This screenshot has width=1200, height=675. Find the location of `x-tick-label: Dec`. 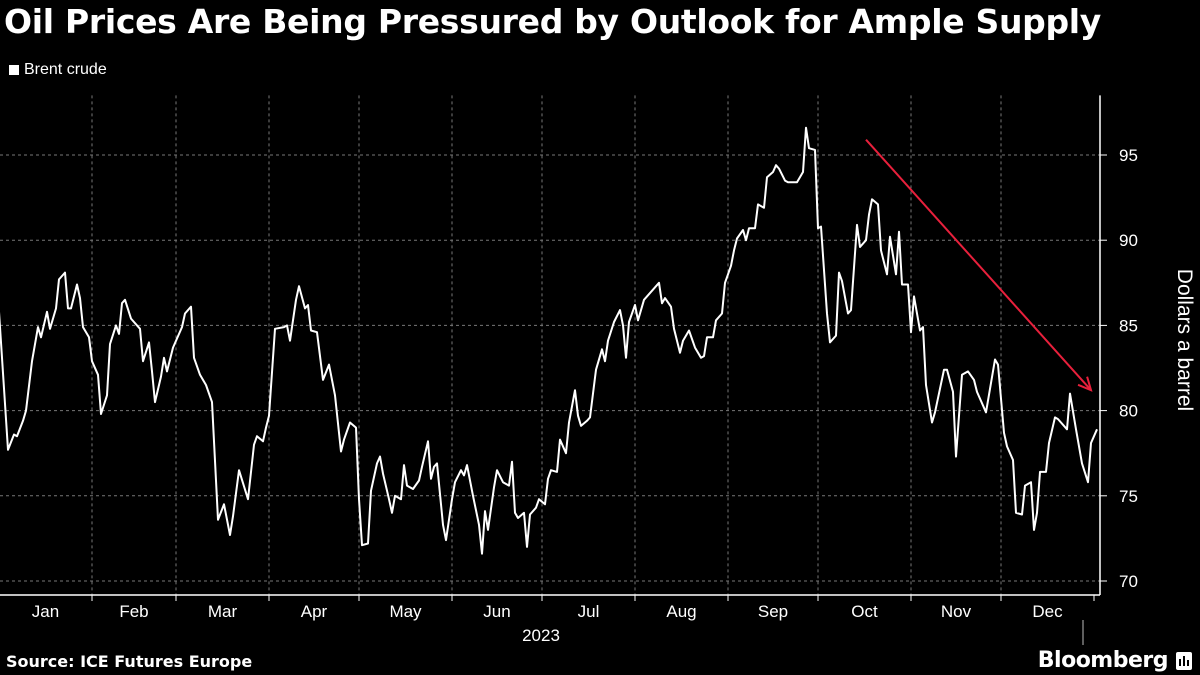

x-tick-label: Dec is located at coordinates (1047, 611).